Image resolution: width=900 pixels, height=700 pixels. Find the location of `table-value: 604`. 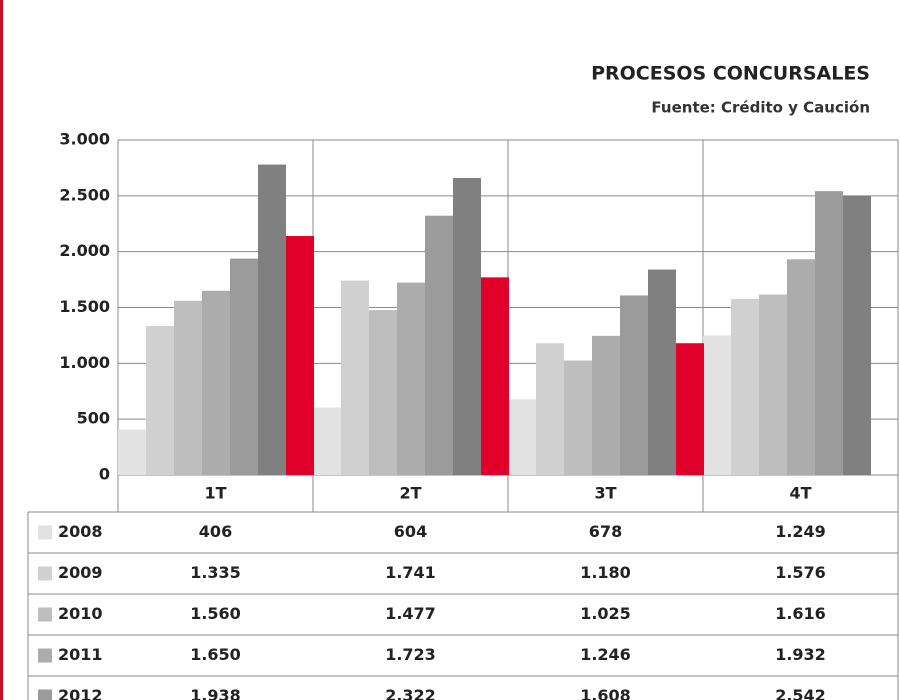

table-value: 604 is located at coordinates (410, 531).